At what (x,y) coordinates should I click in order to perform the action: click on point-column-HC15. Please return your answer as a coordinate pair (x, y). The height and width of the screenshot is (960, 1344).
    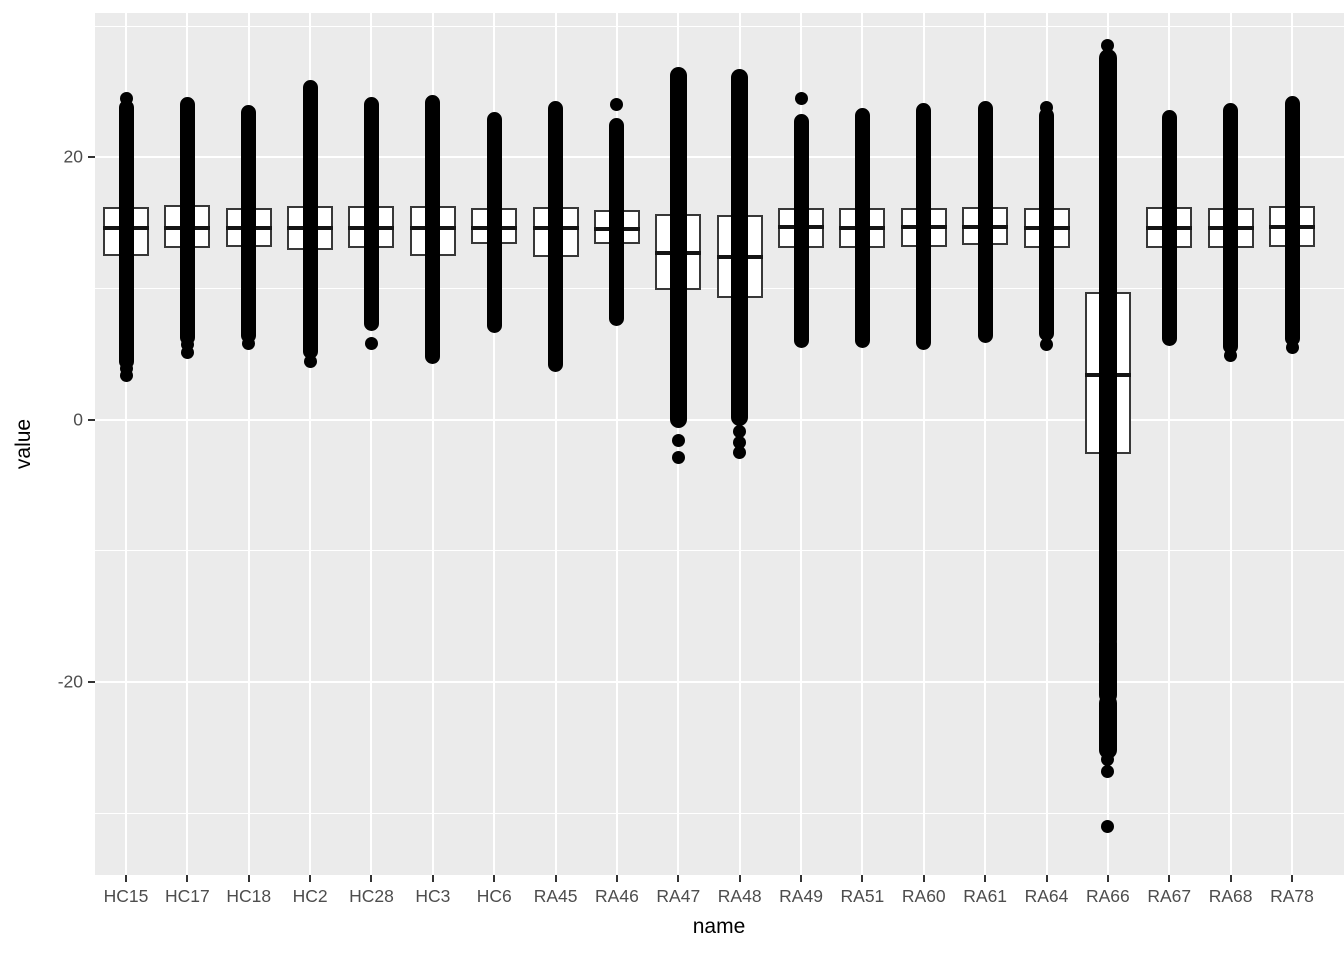
    Looking at the image, I should click on (126, 234).